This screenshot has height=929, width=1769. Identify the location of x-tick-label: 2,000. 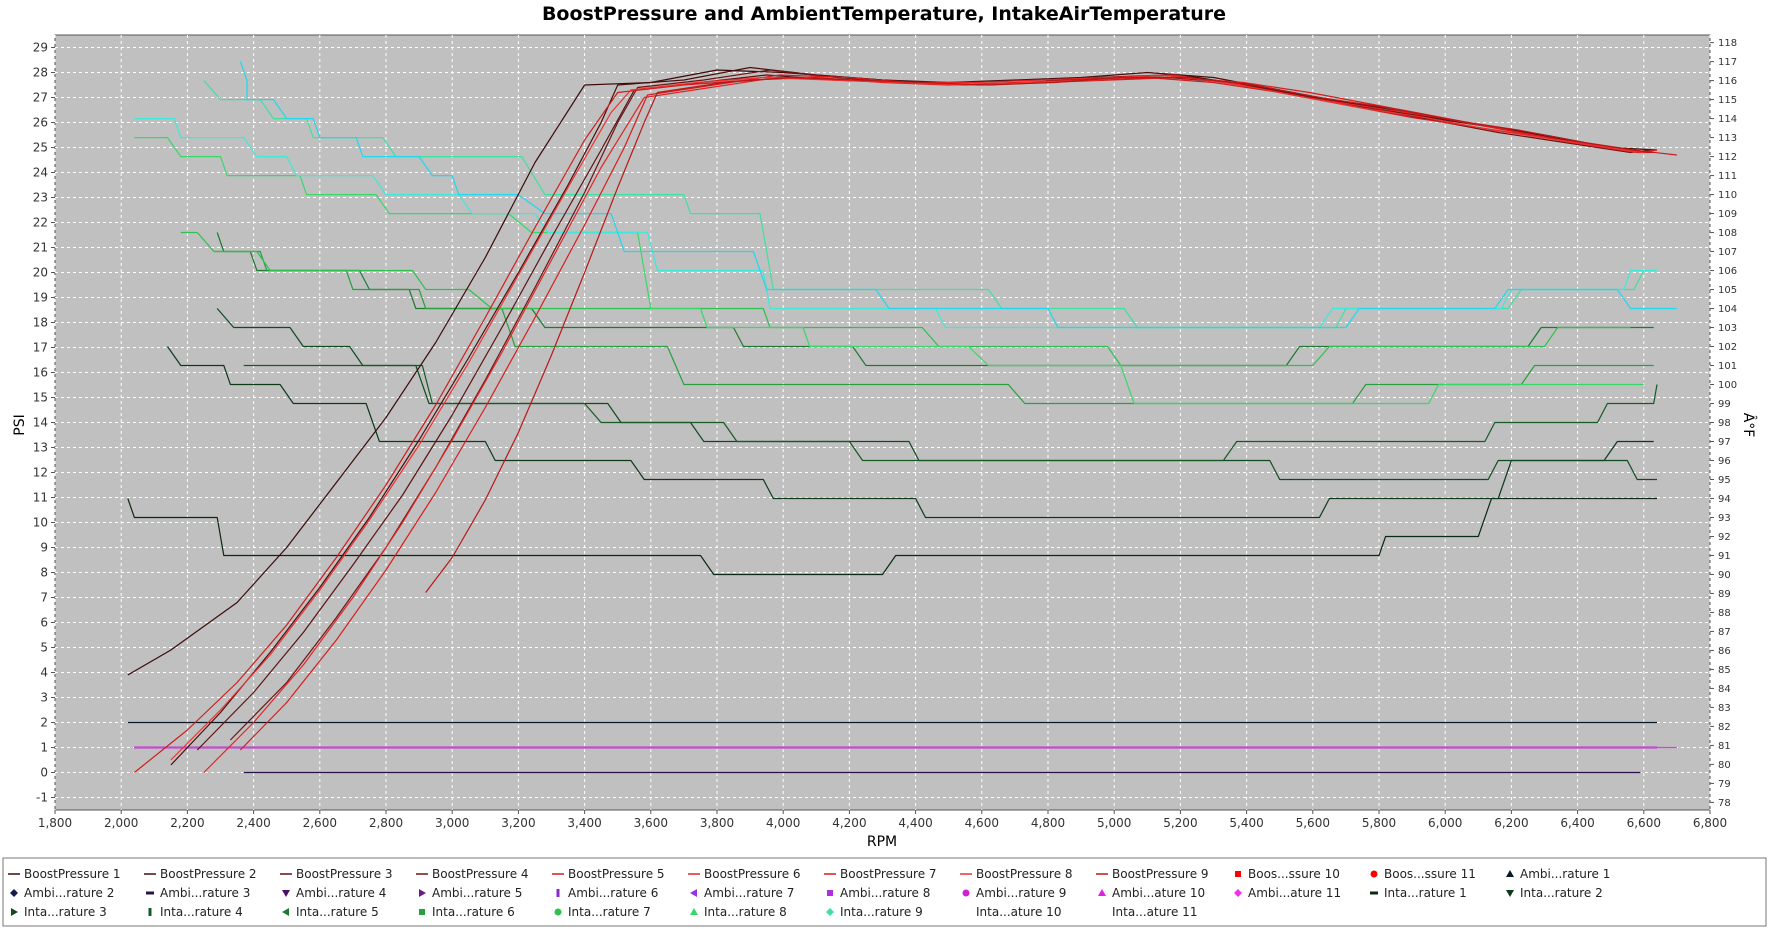
(121, 823).